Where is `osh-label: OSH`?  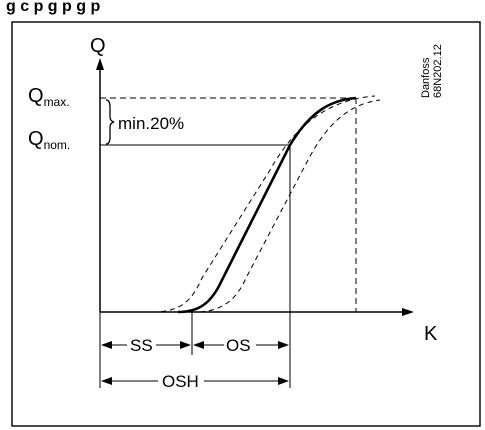
osh-label: OSH is located at coordinates (180, 381).